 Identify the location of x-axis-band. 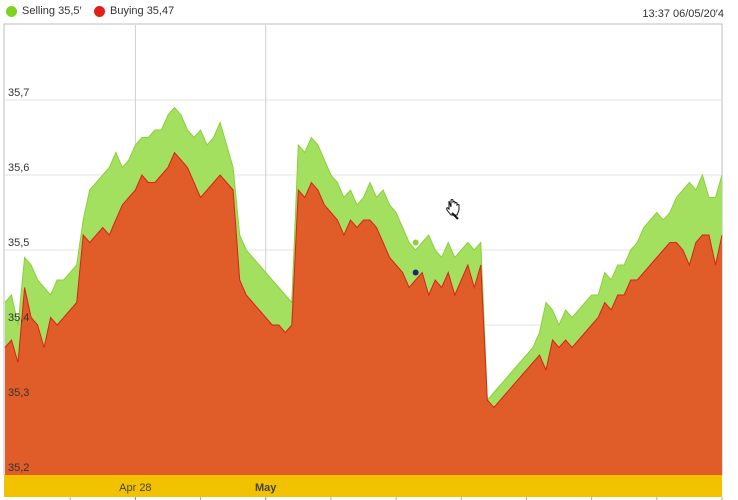
(363, 486).